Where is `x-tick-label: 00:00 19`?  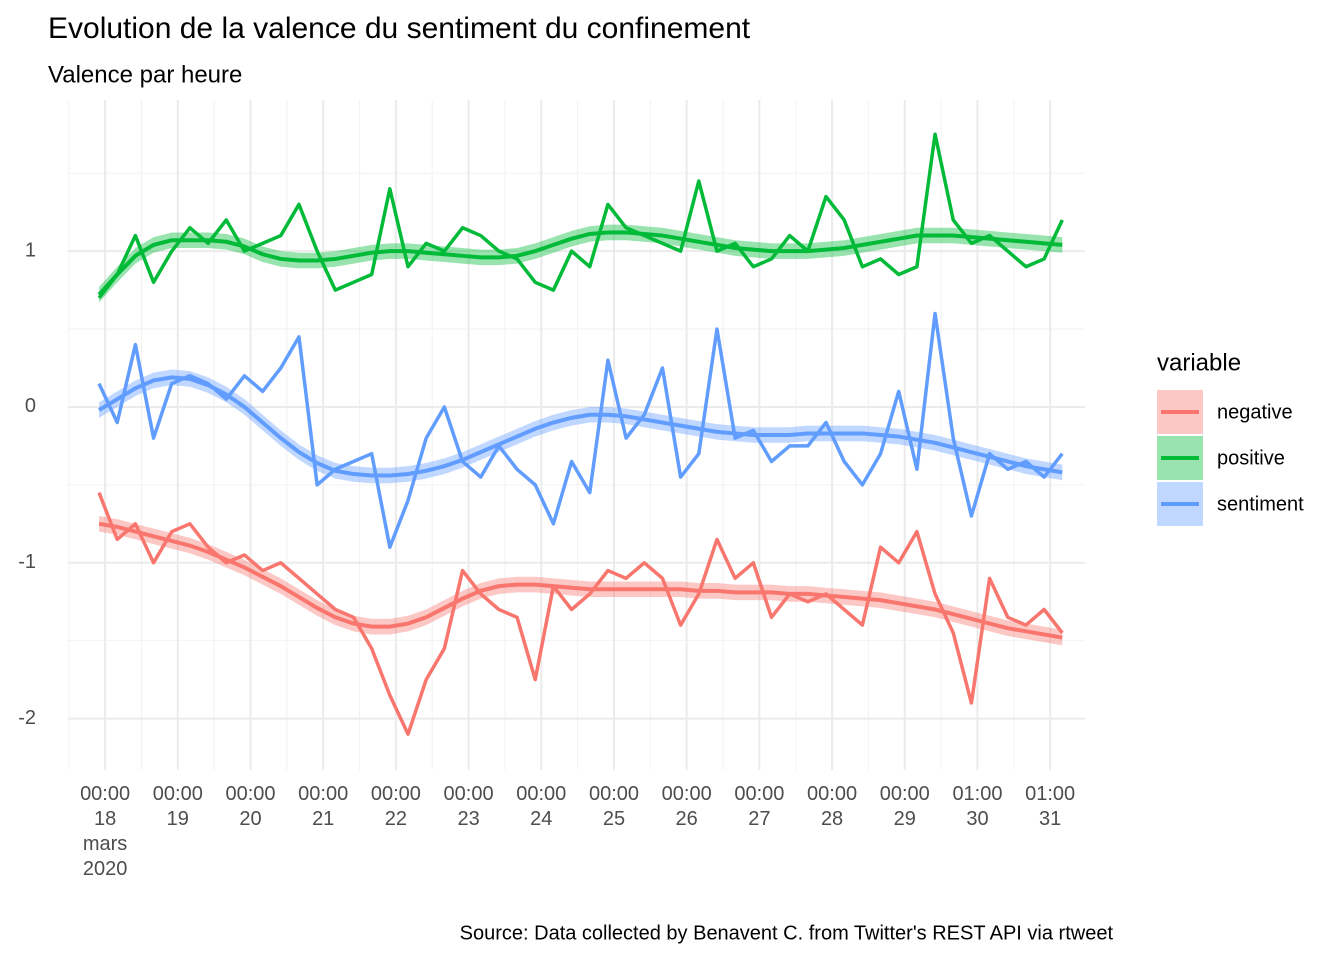
x-tick-label: 00:00 19 is located at coordinates (177, 806).